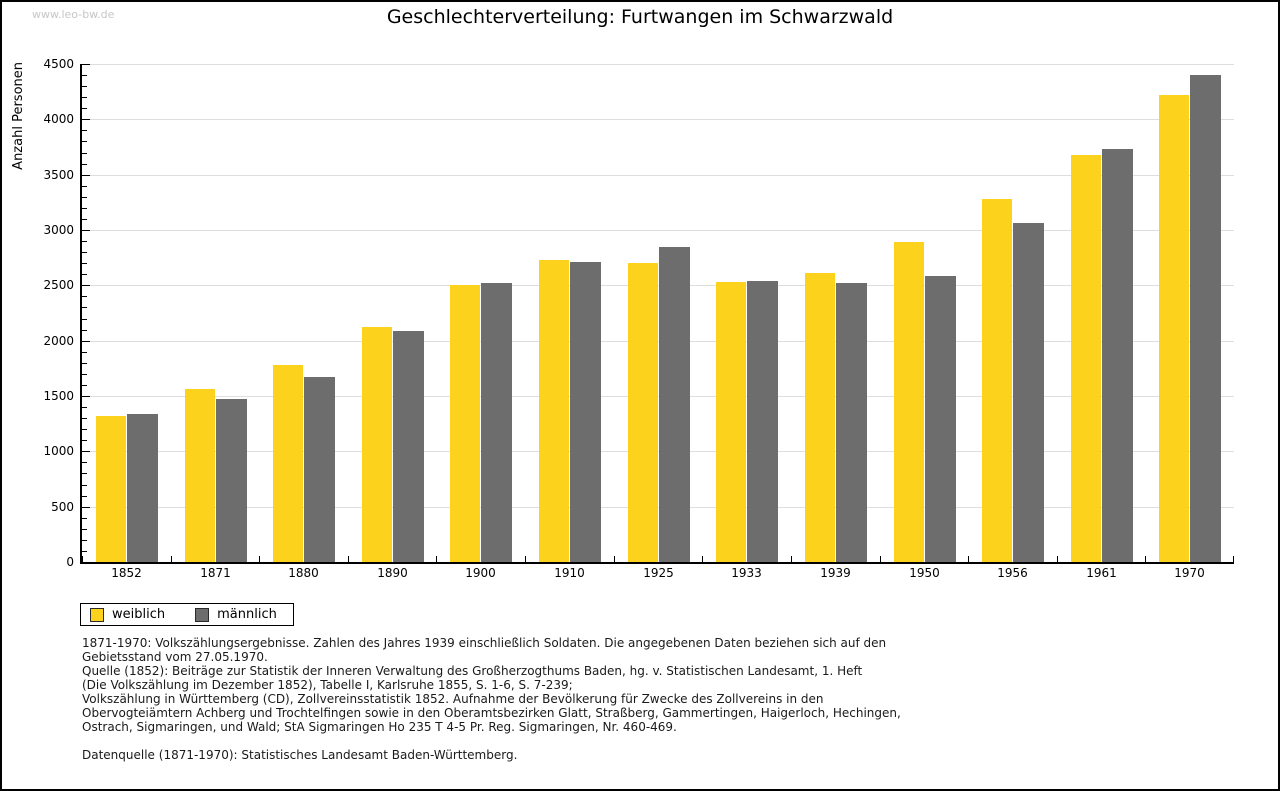  What do you see at coordinates (1101, 573) in the screenshot?
I see `x-tick-label-1961: 1961` at bounding box center [1101, 573].